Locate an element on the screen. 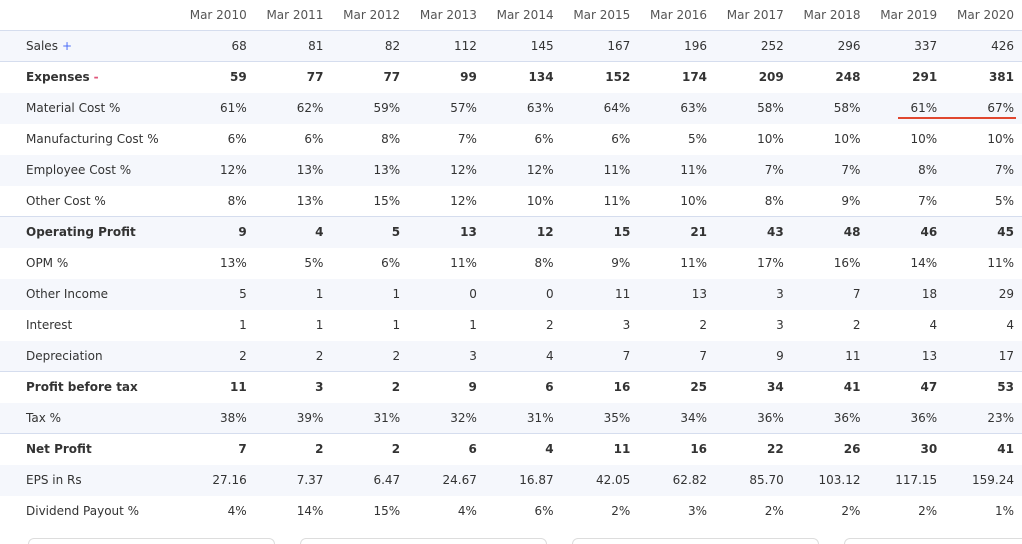  expand-toggle: - is located at coordinates (96, 77).